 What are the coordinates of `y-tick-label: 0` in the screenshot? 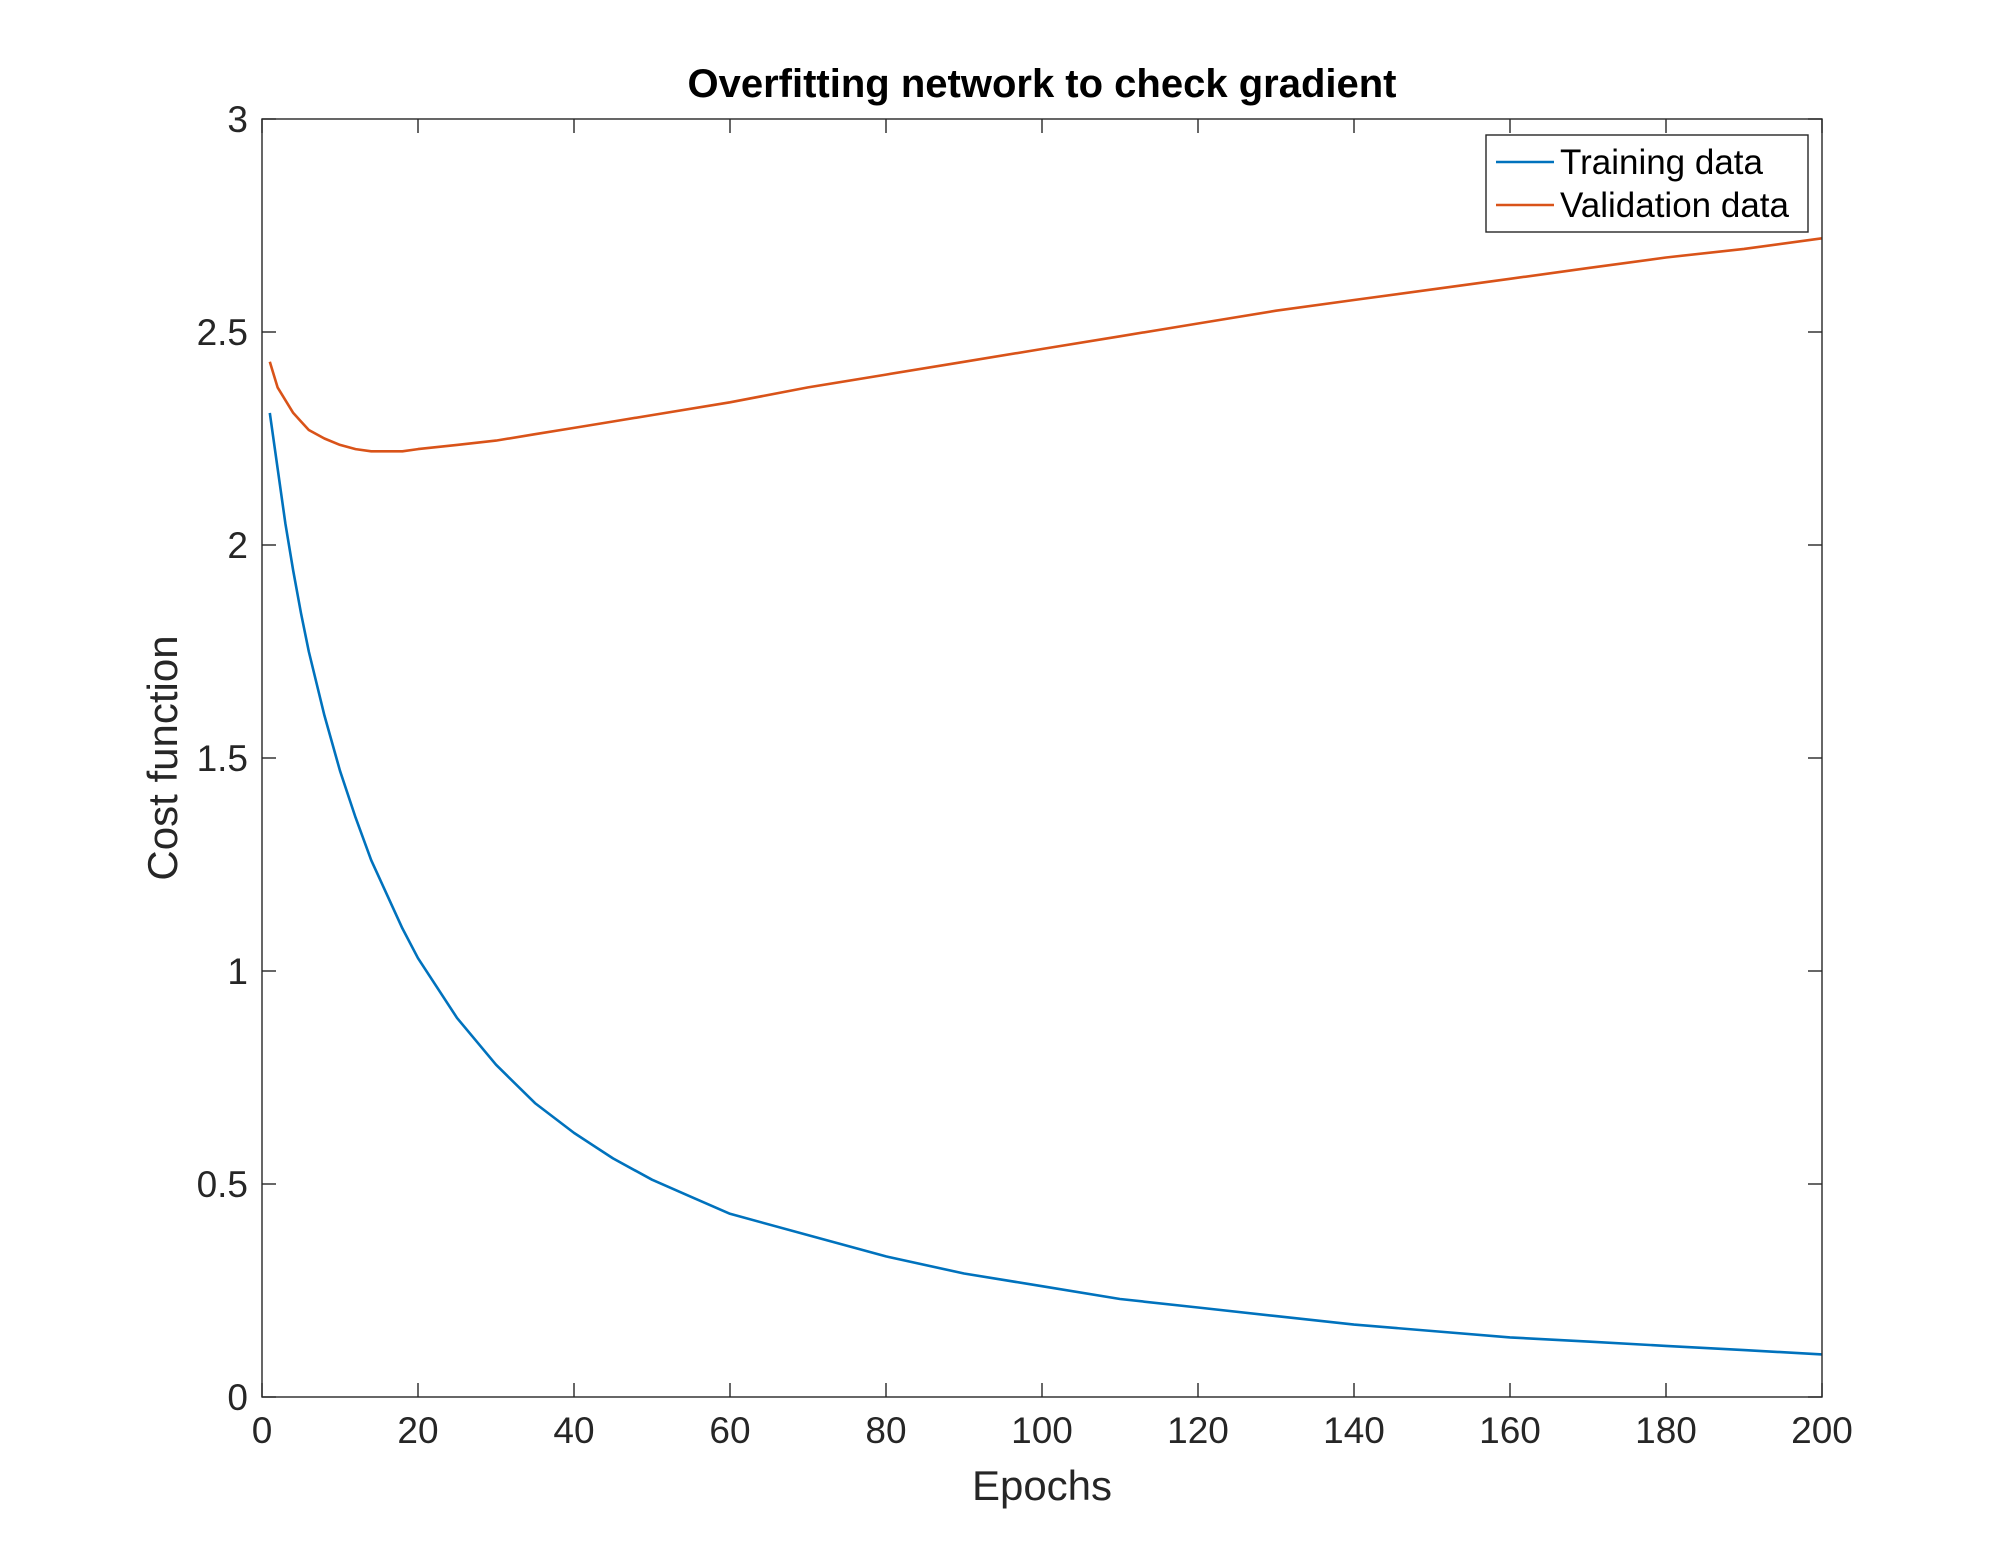 It's located at (237, 1397).